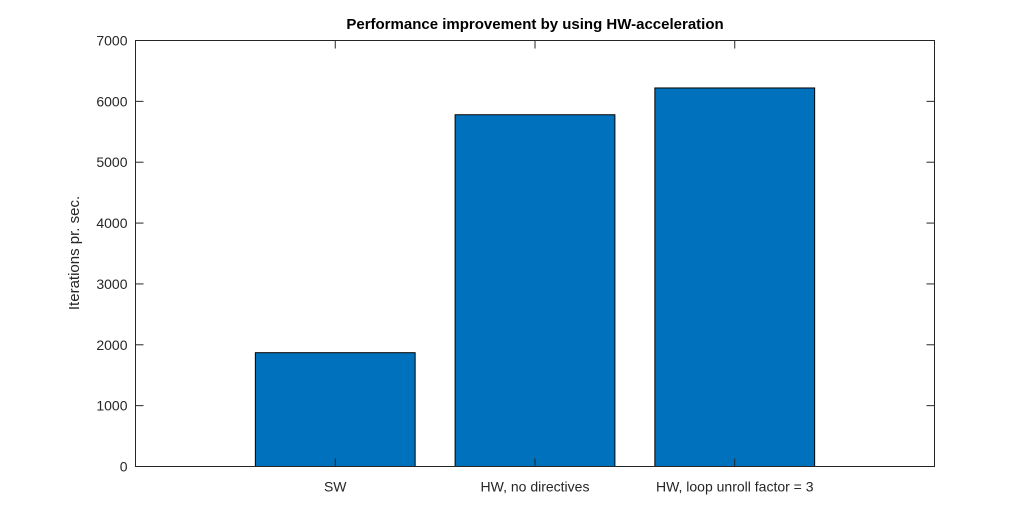 This screenshot has width=1033, height=525. What do you see at coordinates (111, 345) in the screenshot?
I see `y-tick-label: 2000` at bounding box center [111, 345].